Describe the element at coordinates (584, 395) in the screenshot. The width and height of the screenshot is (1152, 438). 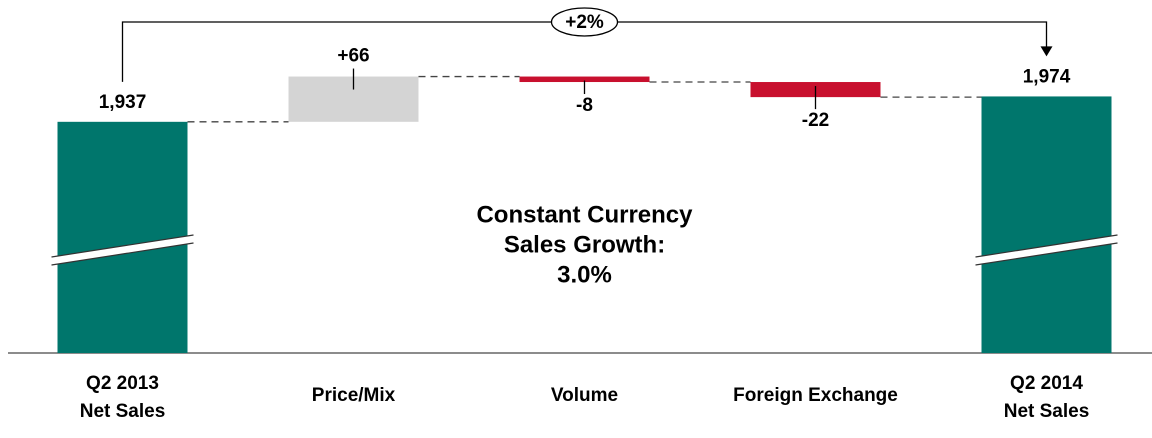
I see `x-tick-label: Volume` at that location.